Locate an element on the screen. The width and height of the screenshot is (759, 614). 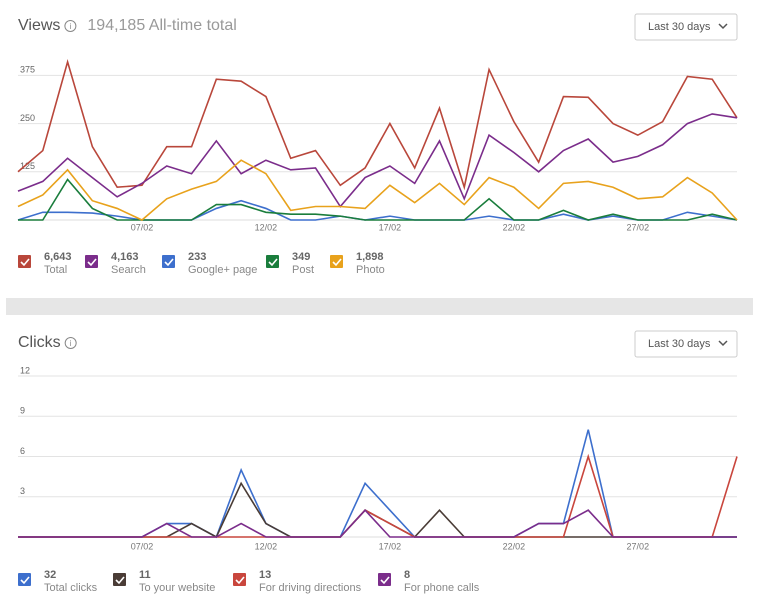
y-tick-label: 125 is located at coordinates (27, 166).